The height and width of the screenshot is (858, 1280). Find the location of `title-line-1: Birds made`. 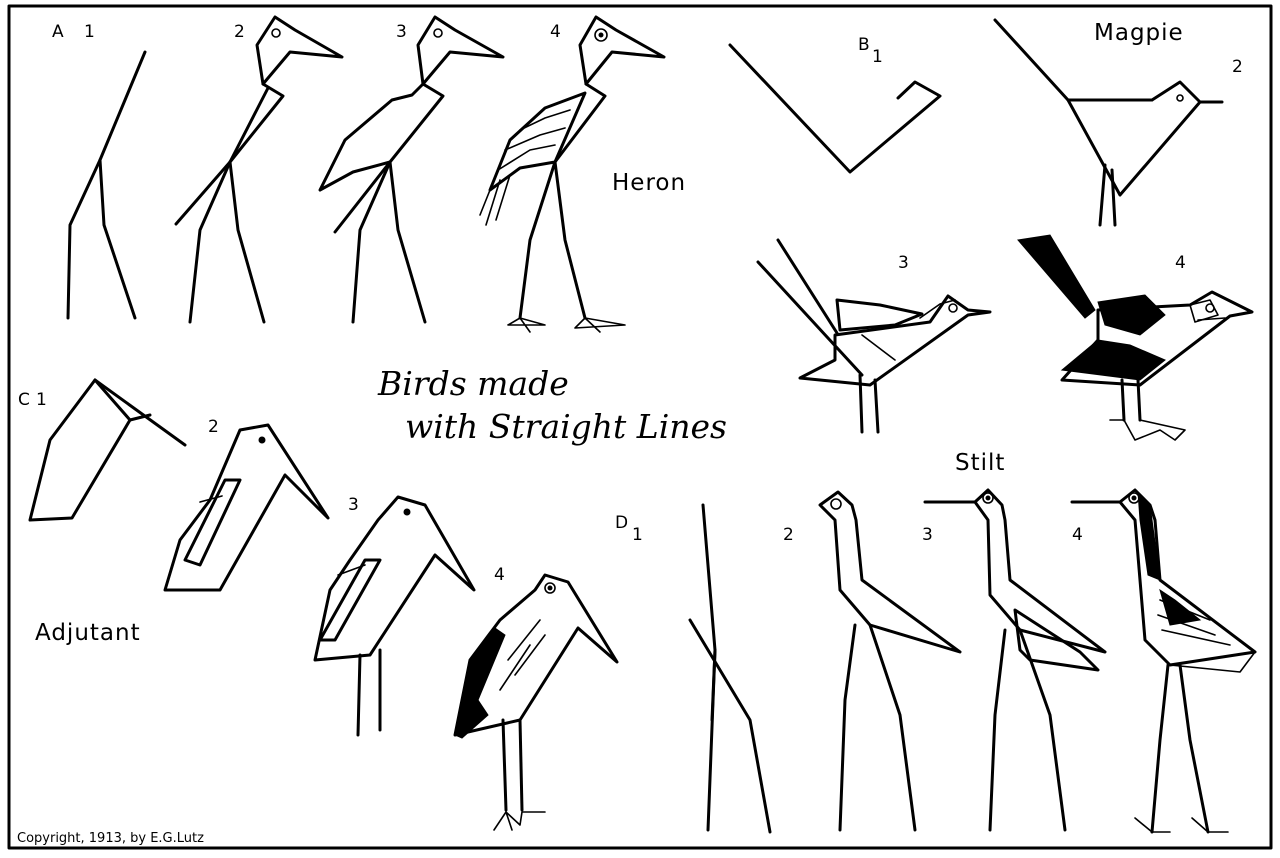

title-line-1: Birds made is located at coordinates (473, 383).